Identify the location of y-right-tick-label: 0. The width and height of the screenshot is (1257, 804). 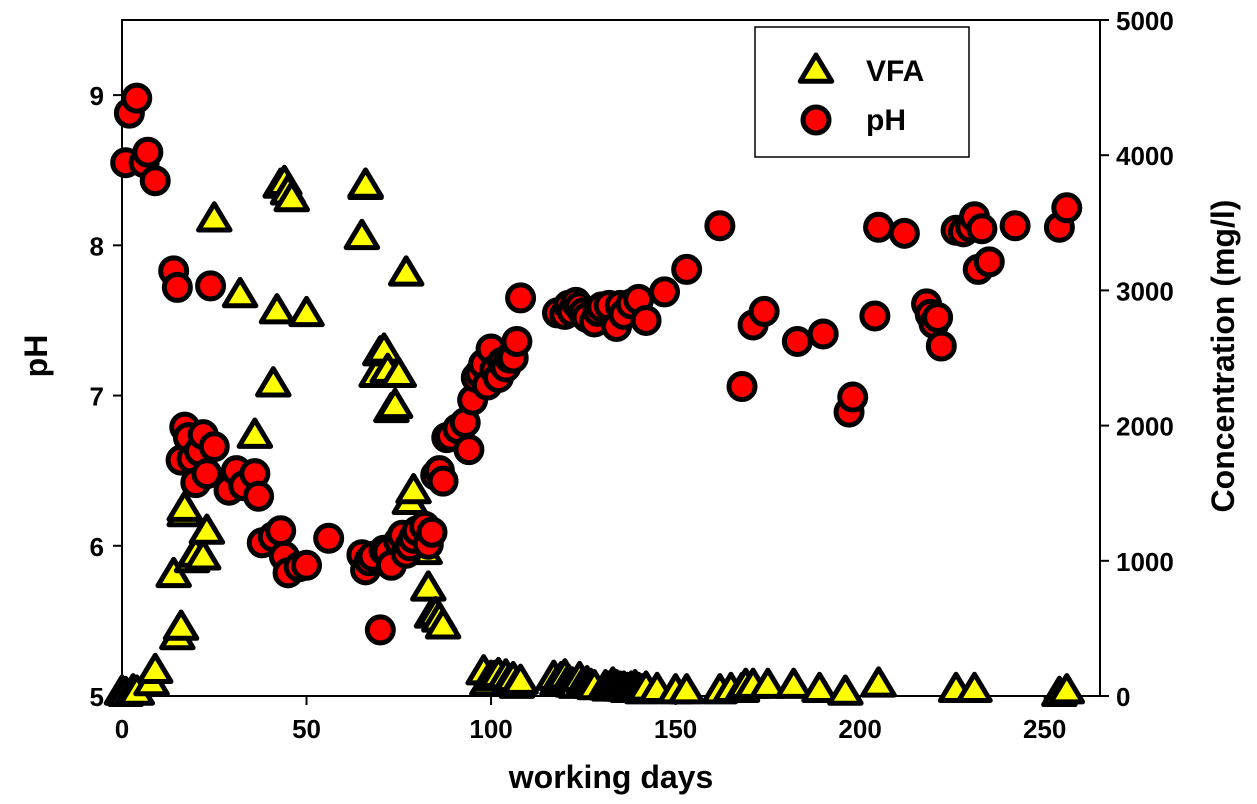
(1123, 697).